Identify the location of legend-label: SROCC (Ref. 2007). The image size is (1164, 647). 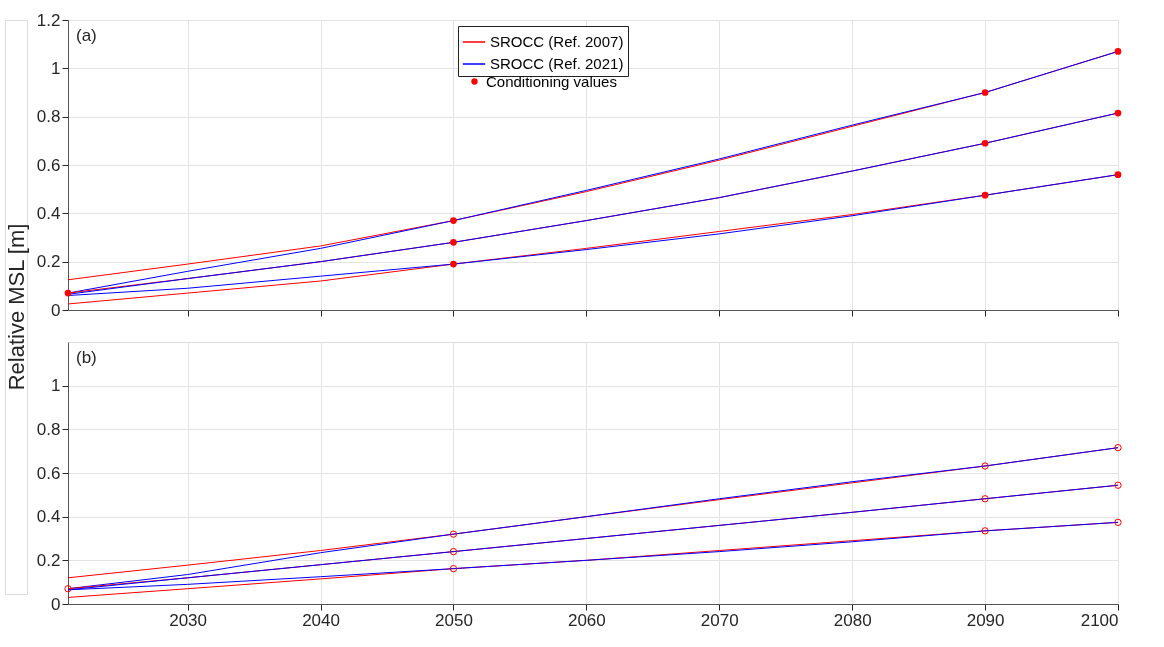
(557, 41).